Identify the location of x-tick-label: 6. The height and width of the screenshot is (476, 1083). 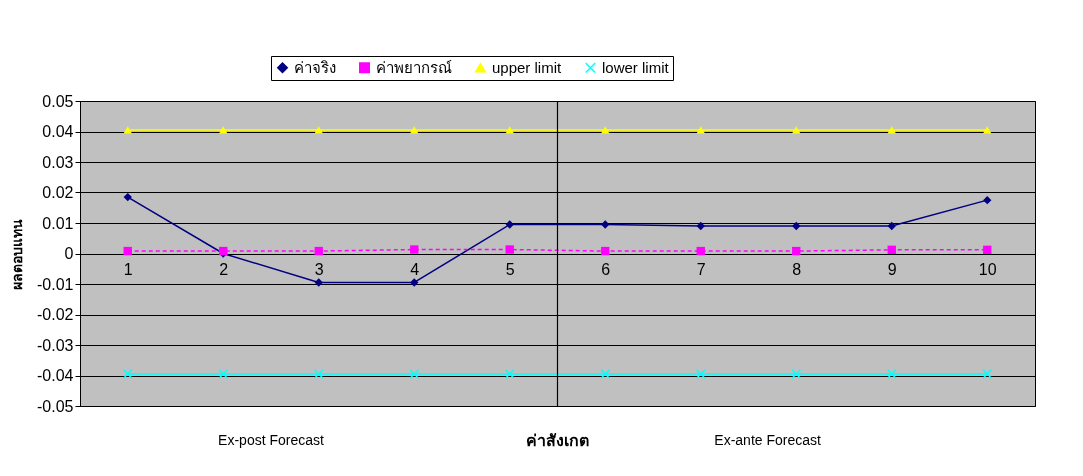
(606, 269).